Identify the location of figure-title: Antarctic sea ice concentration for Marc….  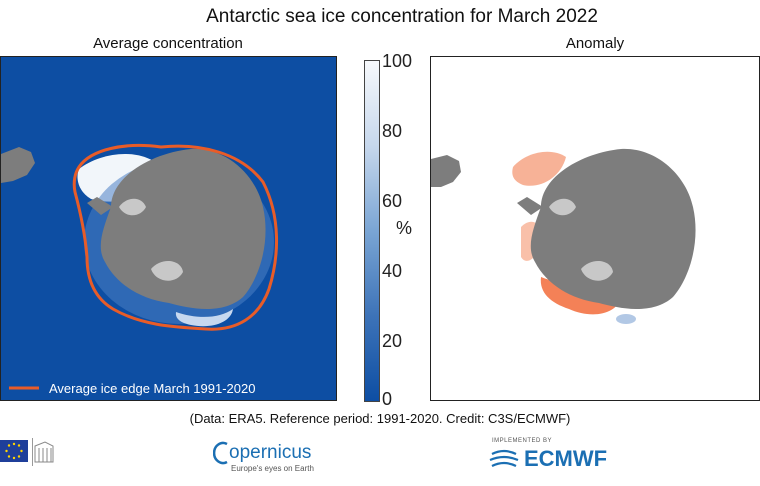
(402, 16).